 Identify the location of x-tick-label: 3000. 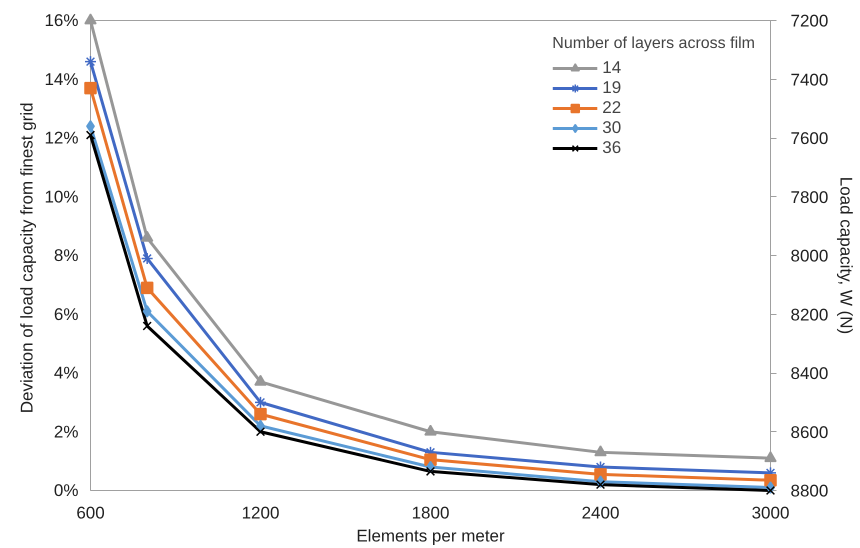
(771, 513).